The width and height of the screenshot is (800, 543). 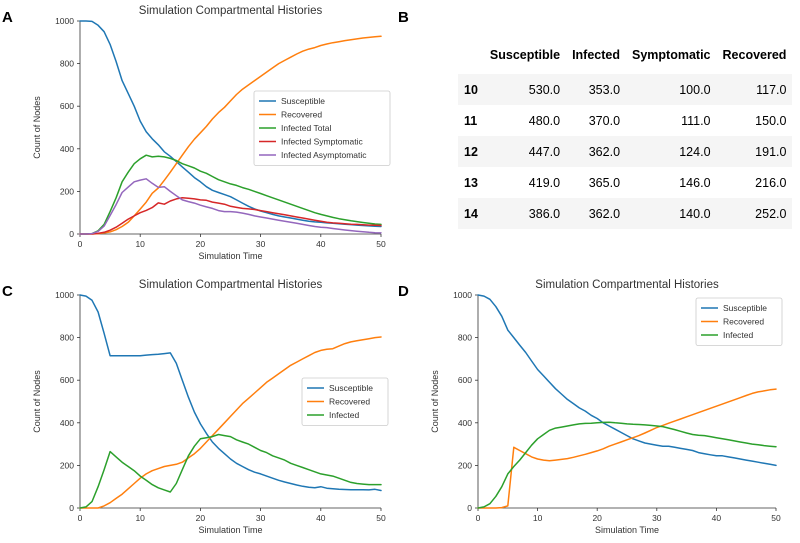 I want to click on table-cell: 140.0, so click(x=695, y=213).